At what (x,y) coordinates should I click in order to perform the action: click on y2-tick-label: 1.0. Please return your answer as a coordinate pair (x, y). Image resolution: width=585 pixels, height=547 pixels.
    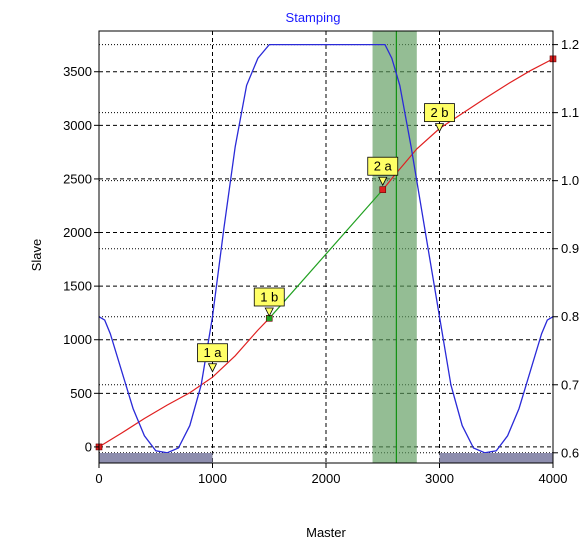
    Looking at the image, I should click on (570, 180).